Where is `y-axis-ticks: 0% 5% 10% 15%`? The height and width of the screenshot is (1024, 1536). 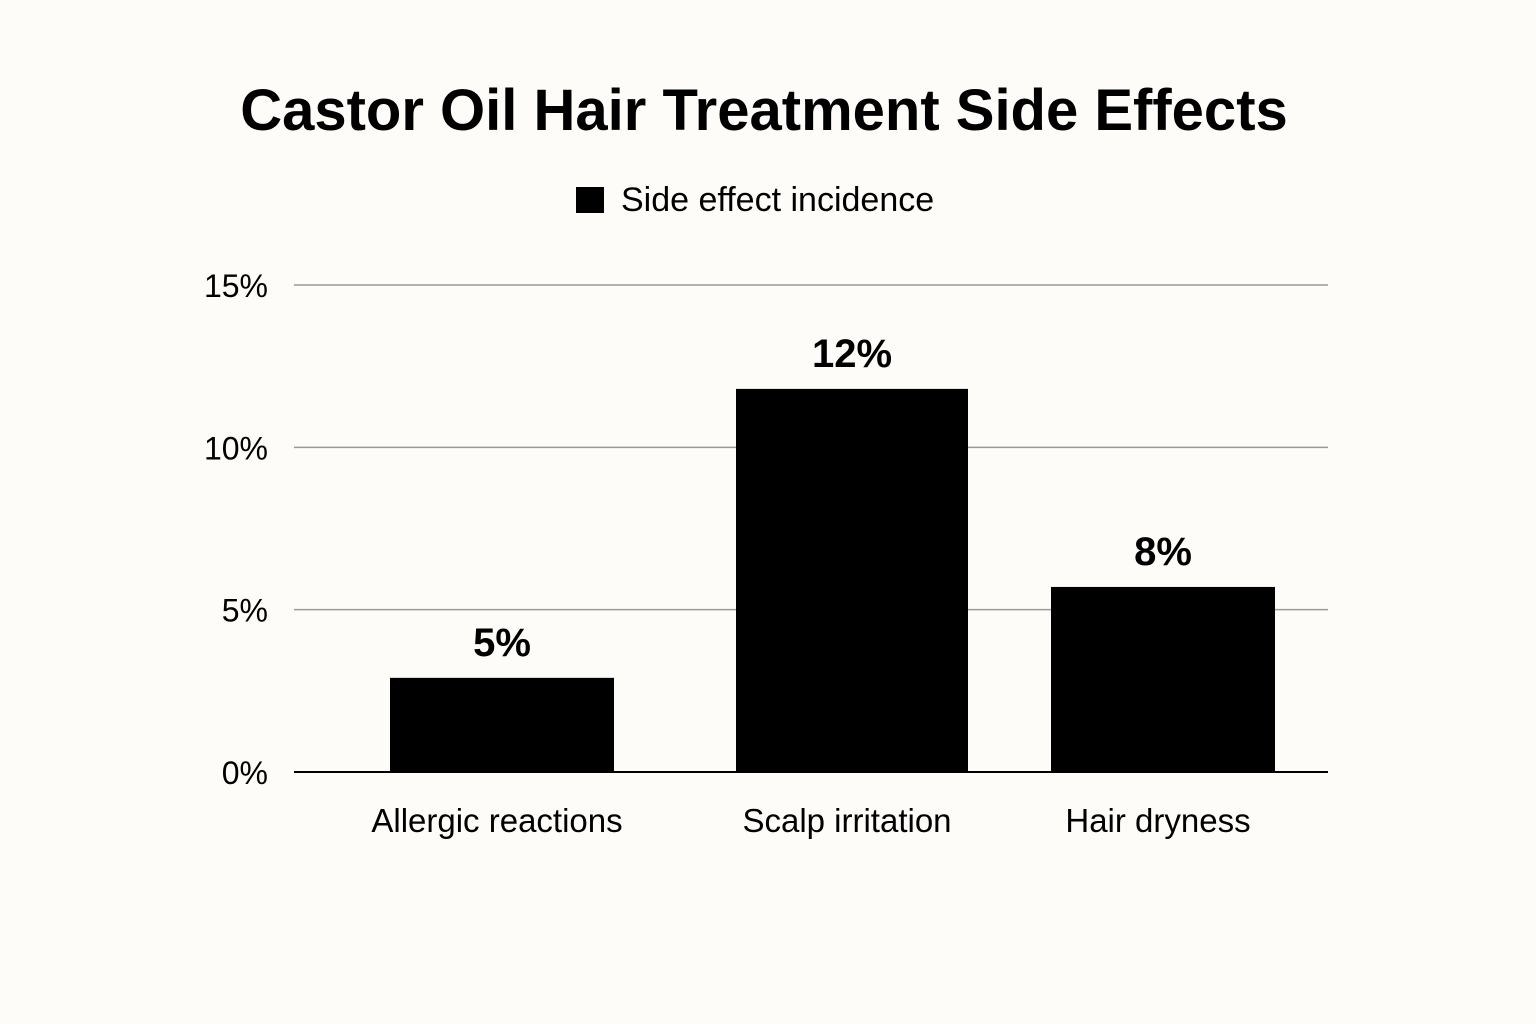
y-axis-ticks: 0% 5% 10% 15% is located at coordinates (236, 529).